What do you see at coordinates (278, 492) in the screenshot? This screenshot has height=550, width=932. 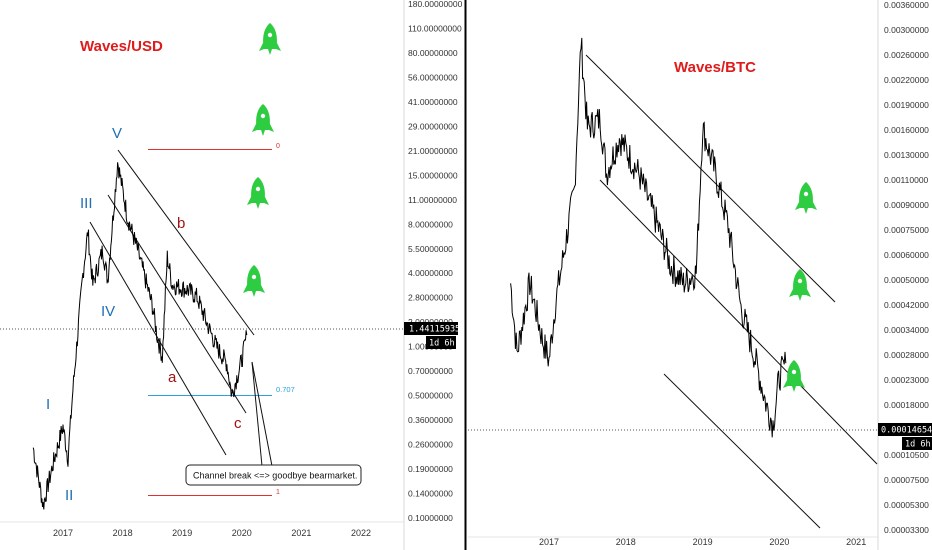 I see `fib-label-1: 1` at bounding box center [278, 492].